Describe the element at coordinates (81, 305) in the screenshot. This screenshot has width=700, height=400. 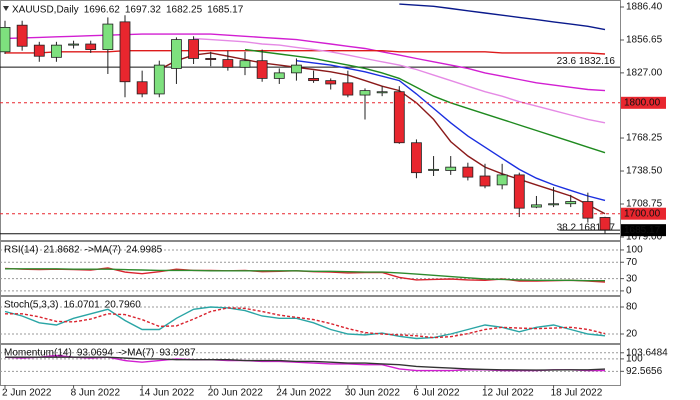
I see `indicator-value: 16.0701` at that location.